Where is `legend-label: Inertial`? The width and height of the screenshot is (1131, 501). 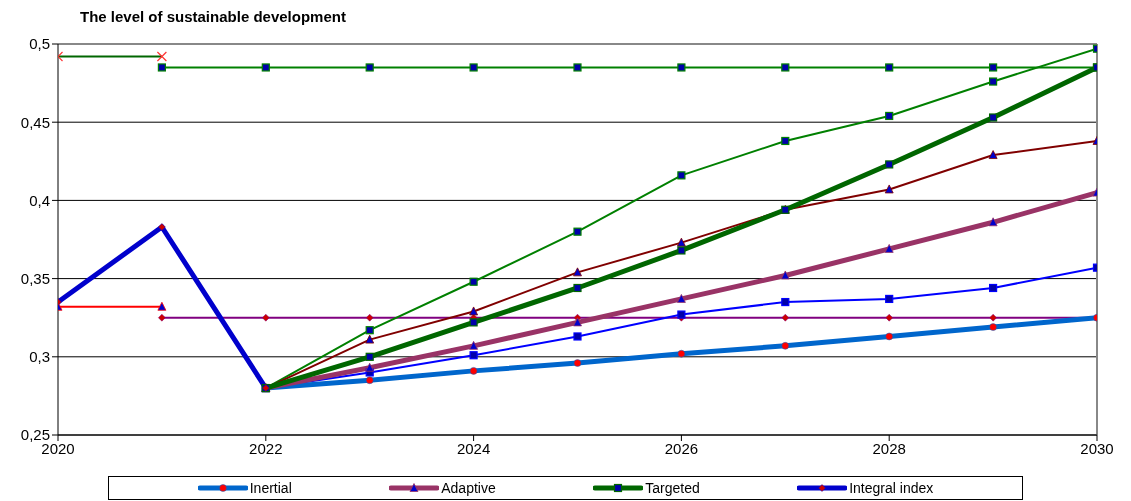
legend-label: Inertial is located at coordinates (270, 488).